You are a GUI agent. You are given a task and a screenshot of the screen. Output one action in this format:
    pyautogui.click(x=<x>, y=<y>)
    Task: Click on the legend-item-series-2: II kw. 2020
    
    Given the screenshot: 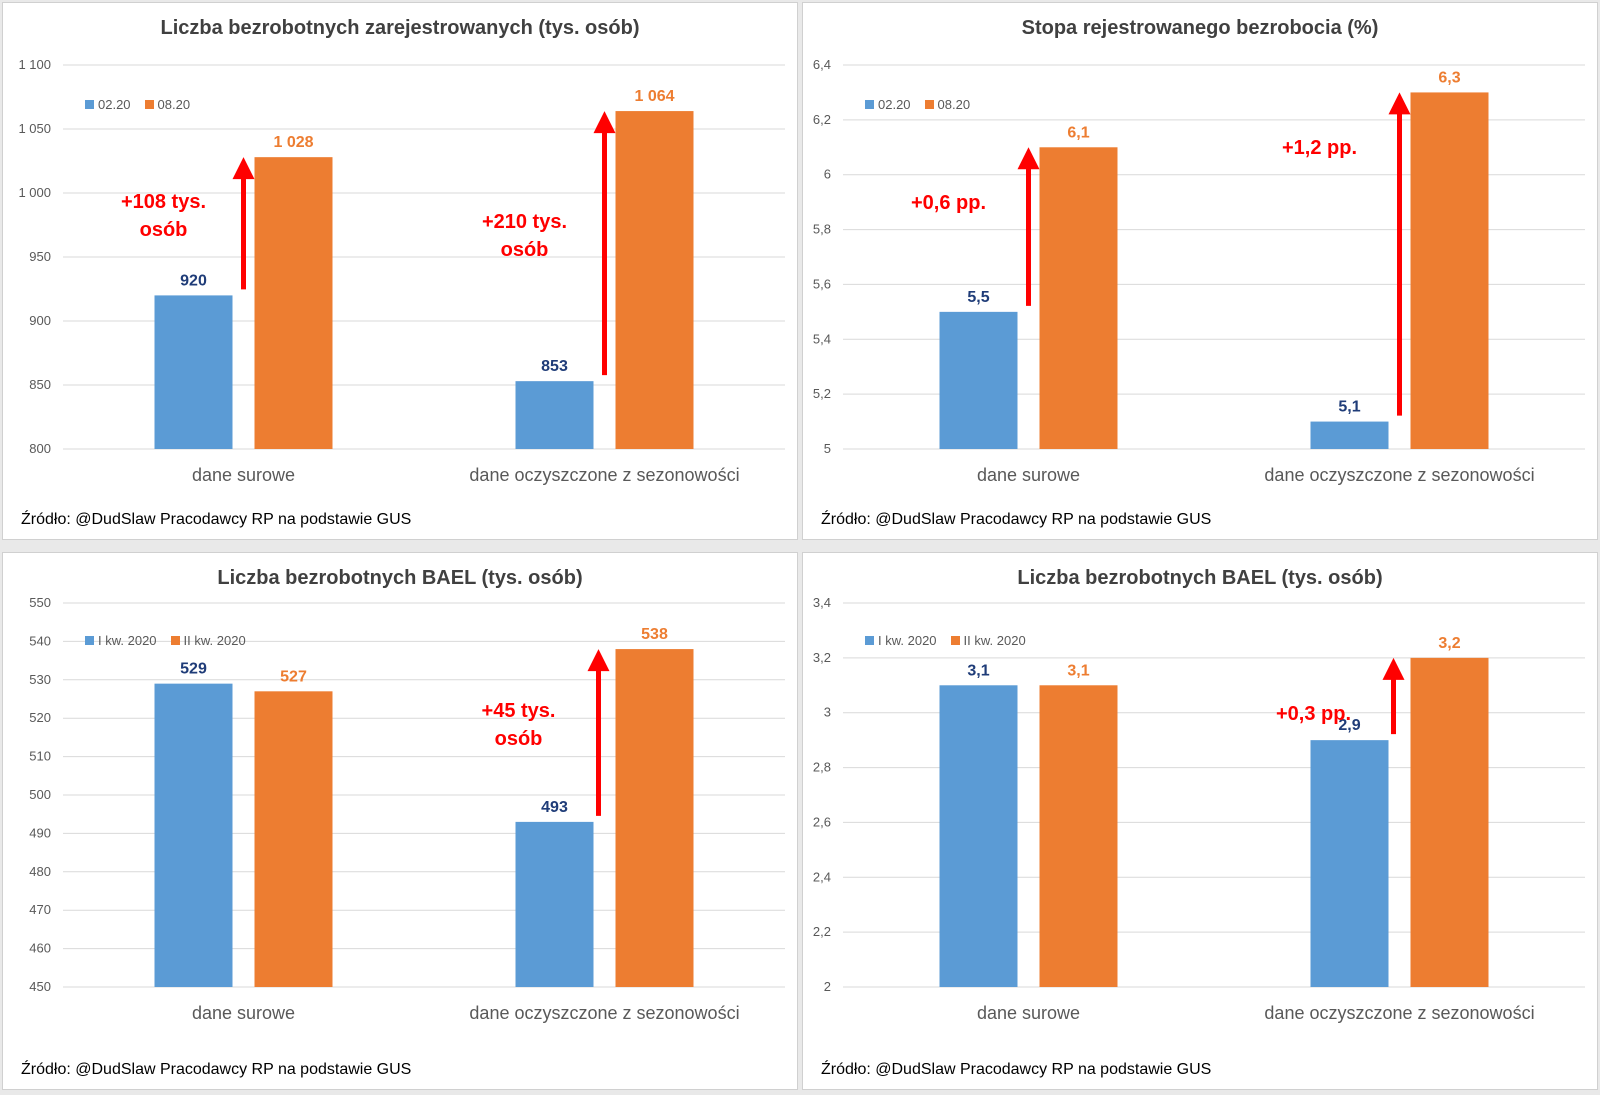 What is the action you would take?
    pyautogui.click(x=208, y=640)
    